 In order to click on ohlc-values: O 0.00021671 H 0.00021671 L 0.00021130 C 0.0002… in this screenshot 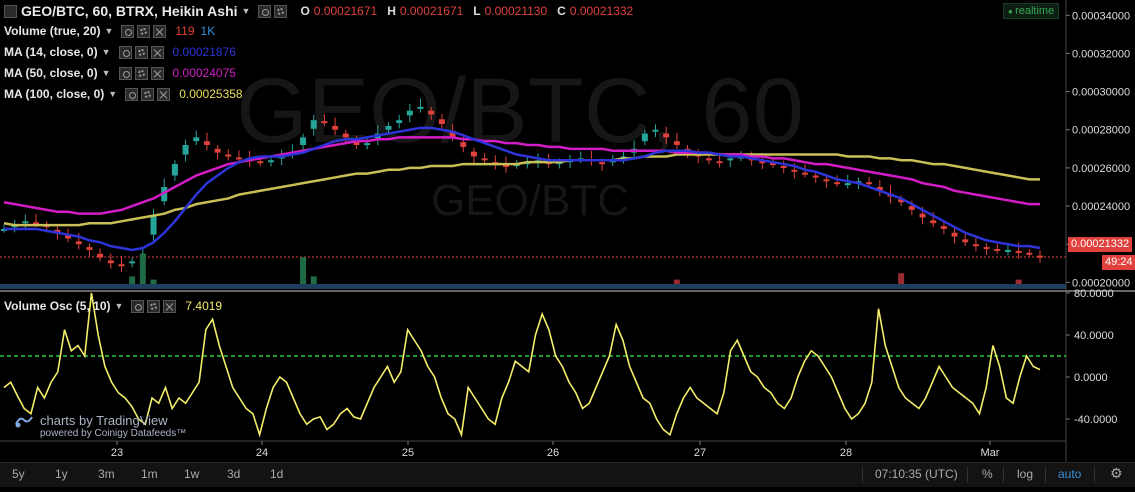, I will do `click(461, 11)`.